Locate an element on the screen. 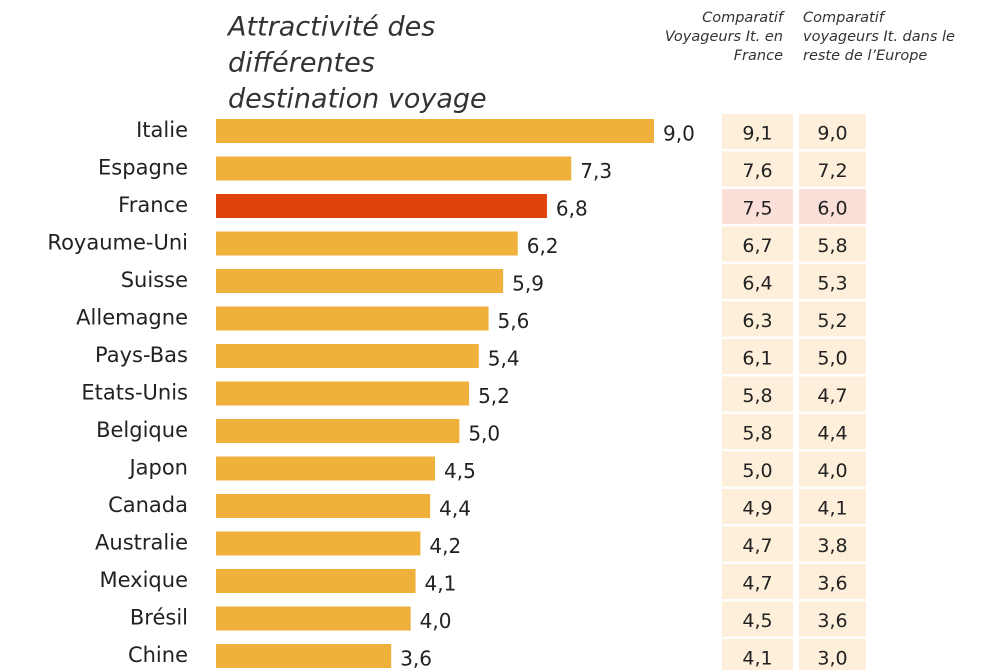 The height and width of the screenshot is (670, 1001). cell-value: 9,1 is located at coordinates (757, 134).